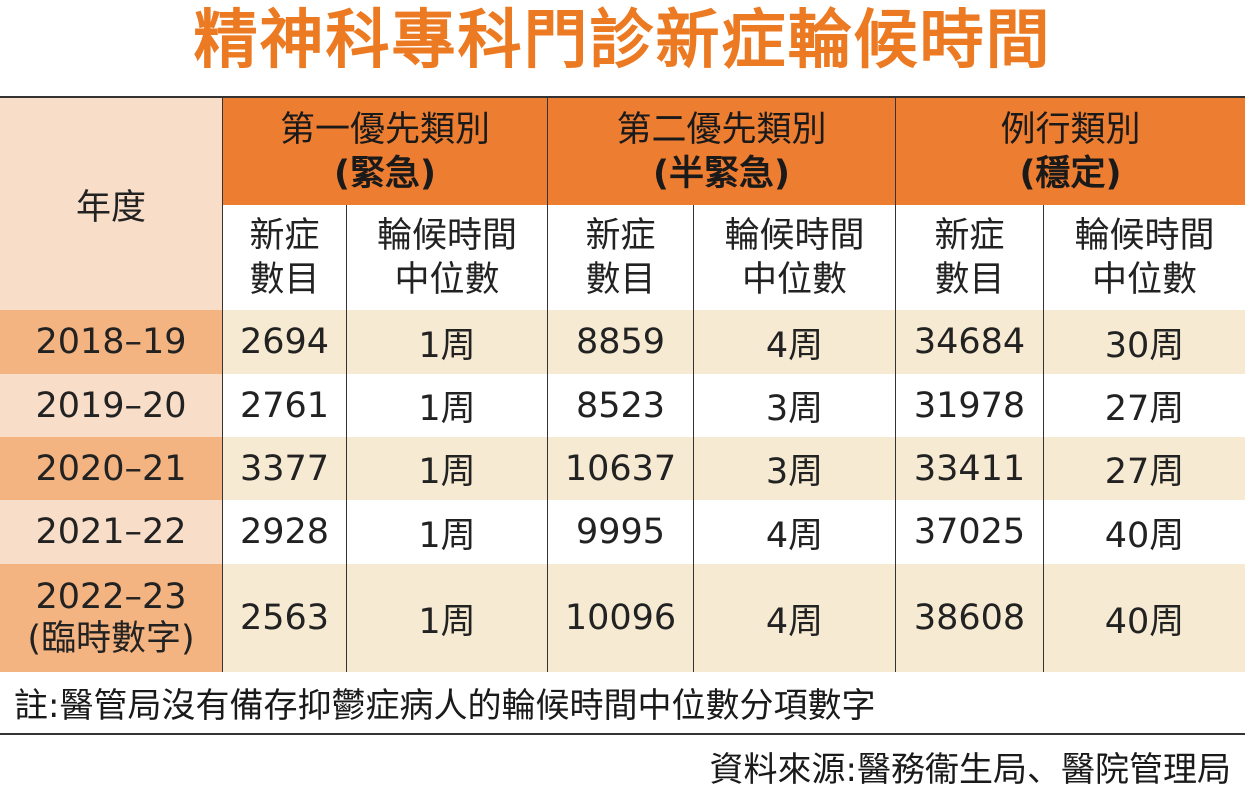 Image resolution: width=1245 pixels, height=795 pixels. Describe the element at coordinates (969, 468) in the screenshot. I see `cell-routine-new: 33411` at that location.